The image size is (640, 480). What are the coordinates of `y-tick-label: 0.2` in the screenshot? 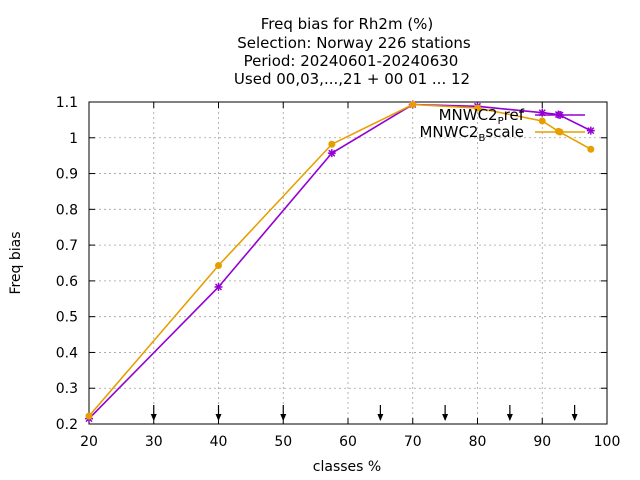 It's located at (67, 425).